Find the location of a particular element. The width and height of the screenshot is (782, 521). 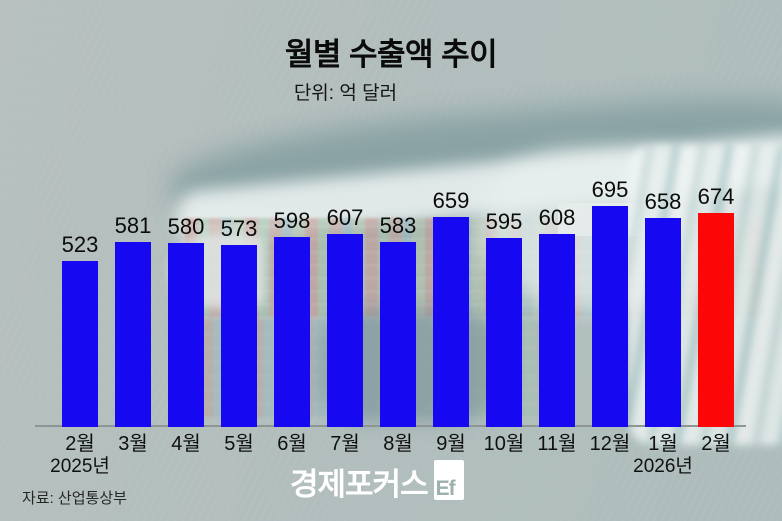

chart-unit-label: 단위: 억 달러 is located at coordinates (345, 94).